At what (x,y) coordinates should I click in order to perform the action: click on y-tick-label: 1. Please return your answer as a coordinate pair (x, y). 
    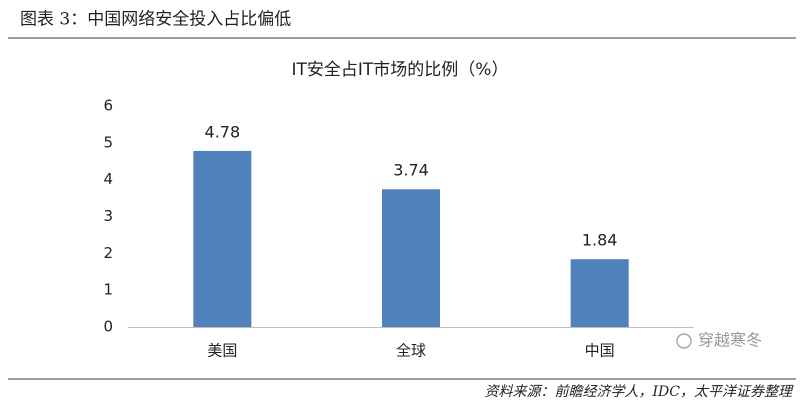
    Looking at the image, I should click on (108, 290).